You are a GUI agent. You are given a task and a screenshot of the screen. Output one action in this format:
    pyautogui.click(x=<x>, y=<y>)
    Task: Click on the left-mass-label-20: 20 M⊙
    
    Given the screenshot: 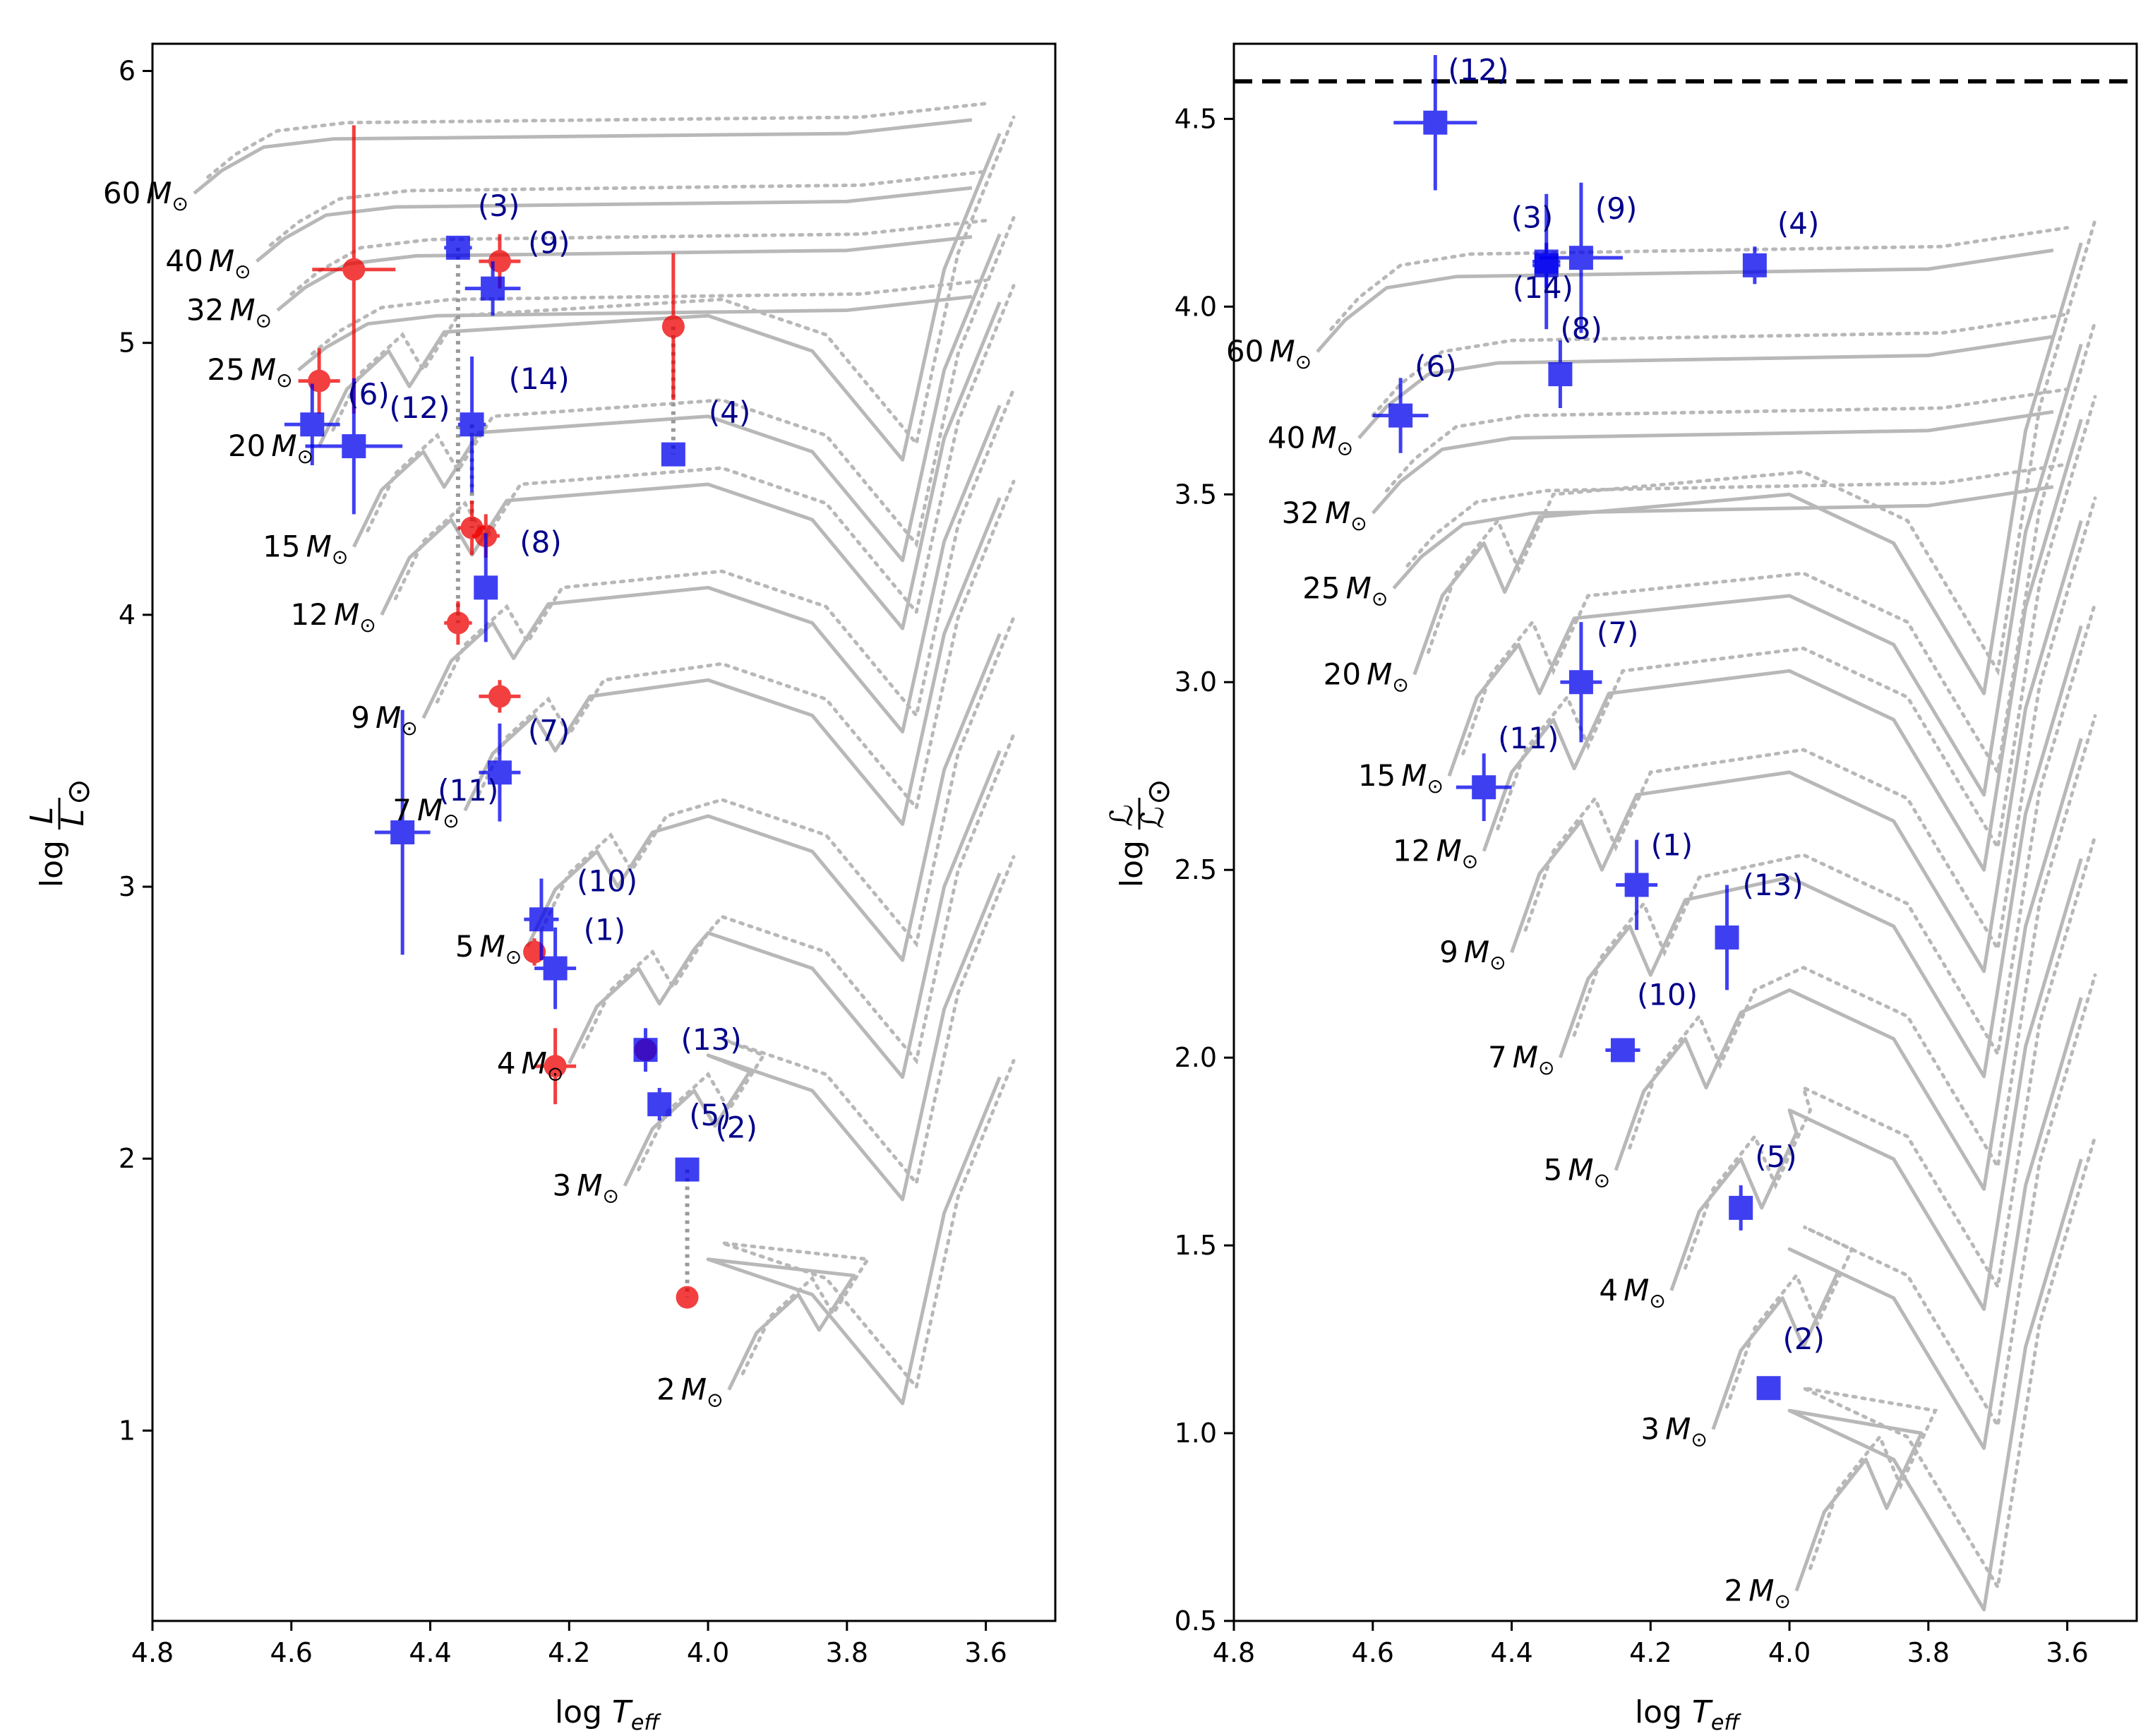 What is the action you would take?
    pyautogui.click(x=271, y=448)
    